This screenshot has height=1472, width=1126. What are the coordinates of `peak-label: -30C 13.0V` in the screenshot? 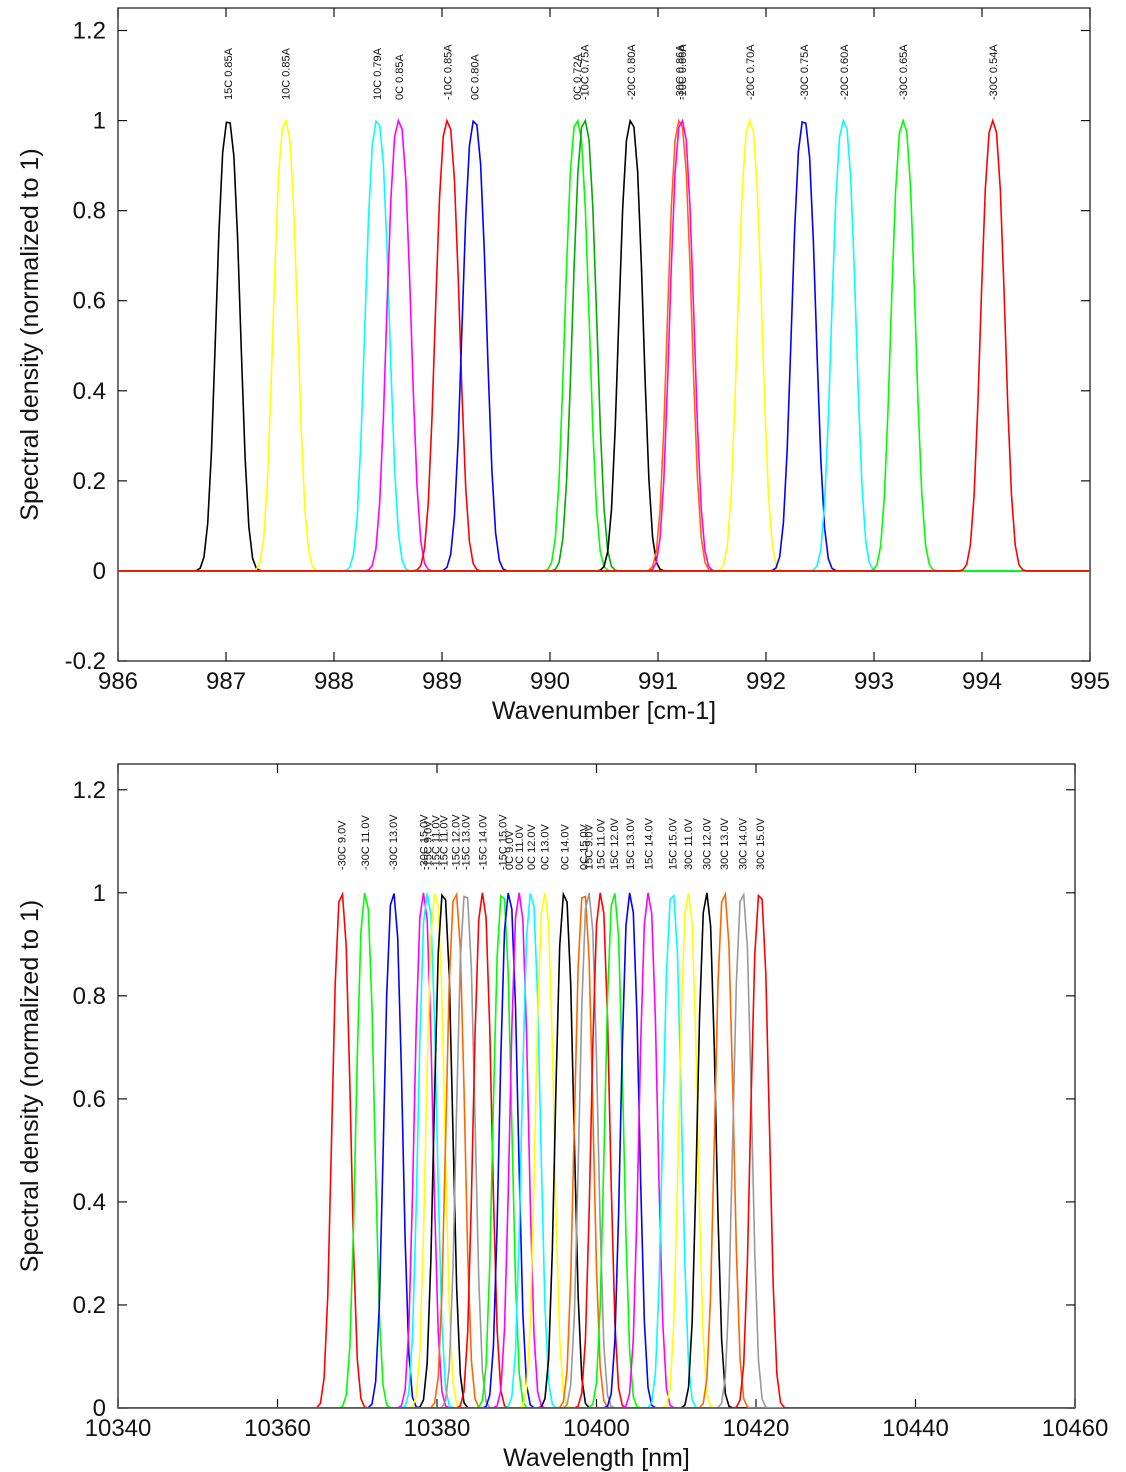 It's located at (394, 842).